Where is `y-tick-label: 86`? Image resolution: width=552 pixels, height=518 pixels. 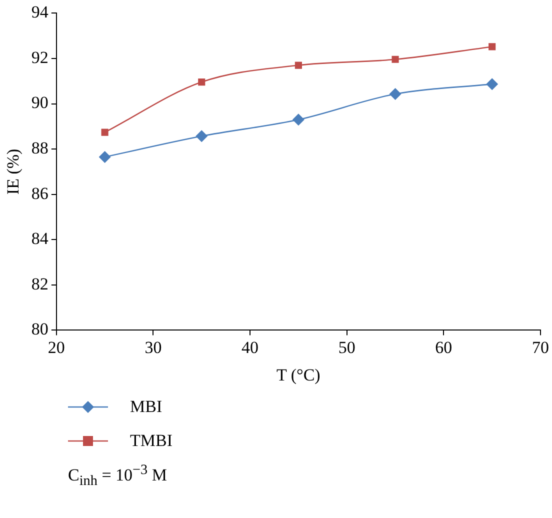 y-tick-label: 86 is located at coordinates (39, 193).